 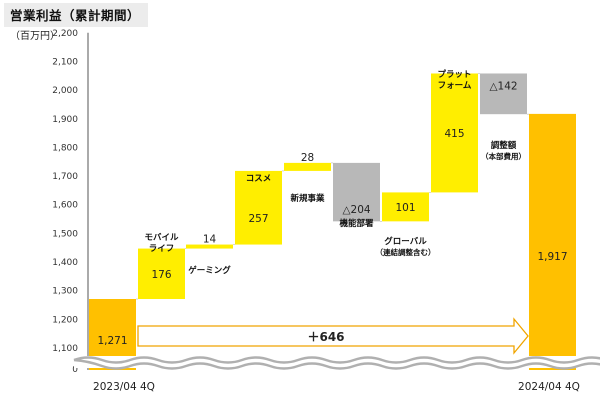 I want to click on title-banner: 営業利益（累計期間）, so click(x=76, y=15).